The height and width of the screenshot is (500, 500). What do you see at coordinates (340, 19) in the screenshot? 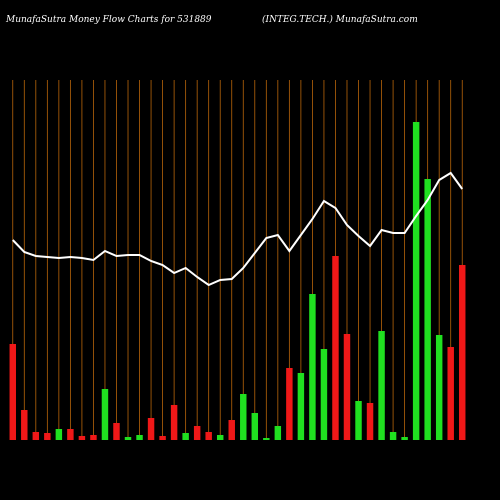
I see `chart-subtitle: (INTEG.TECH.) MunafaSutra.com` at bounding box center [340, 19].